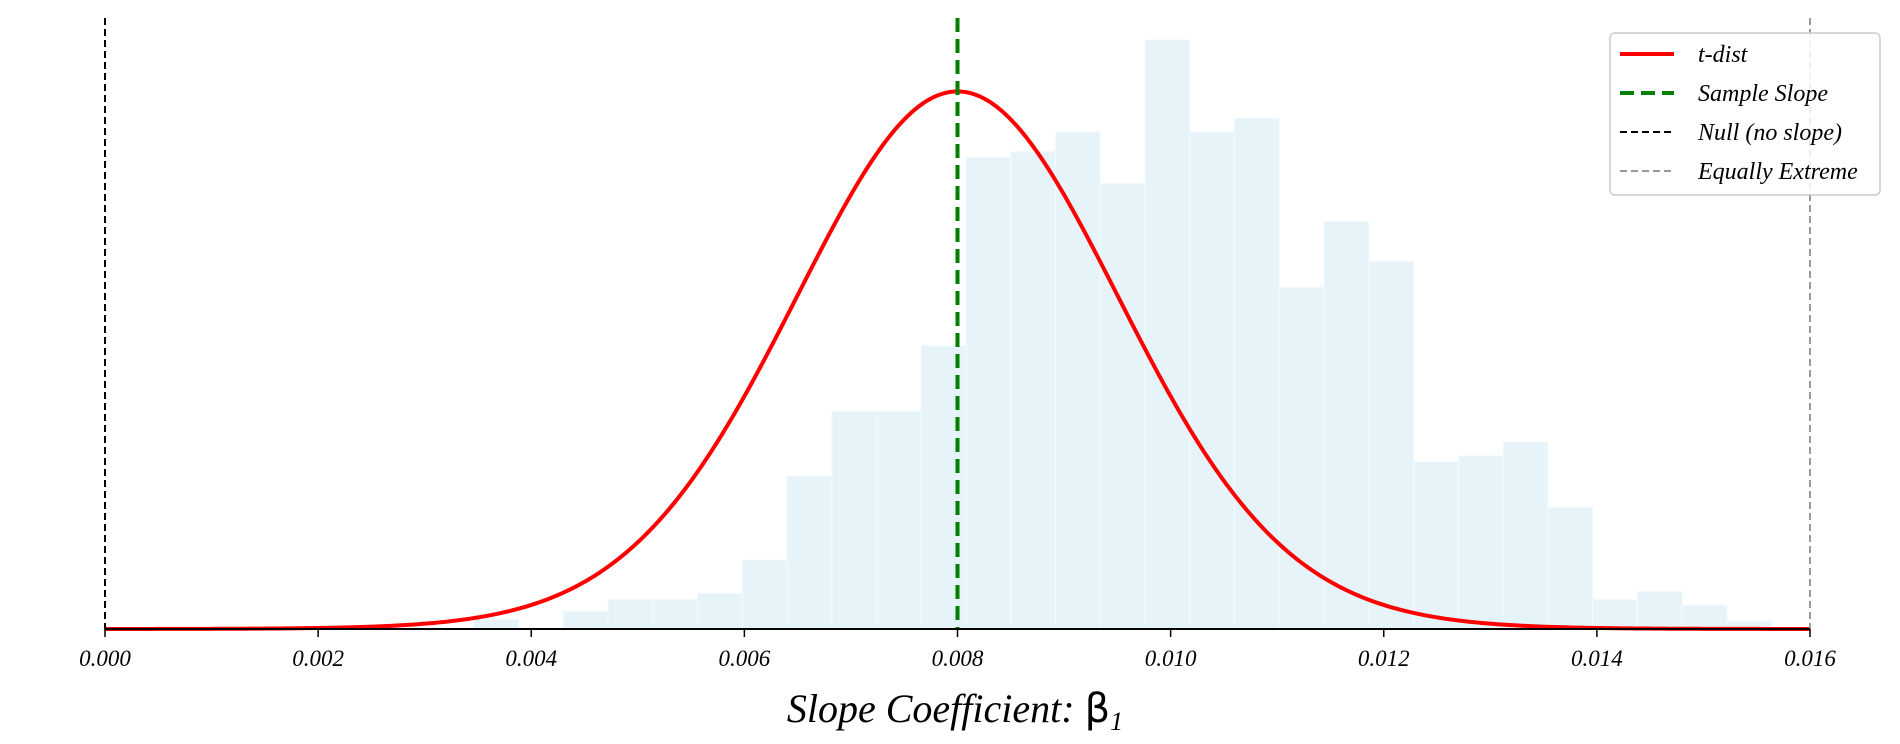 The height and width of the screenshot is (744, 1900). What do you see at coordinates (1723, 55) in the screenshot?
I see `legend-label: t-dist` at bounding box center [1723, 55].